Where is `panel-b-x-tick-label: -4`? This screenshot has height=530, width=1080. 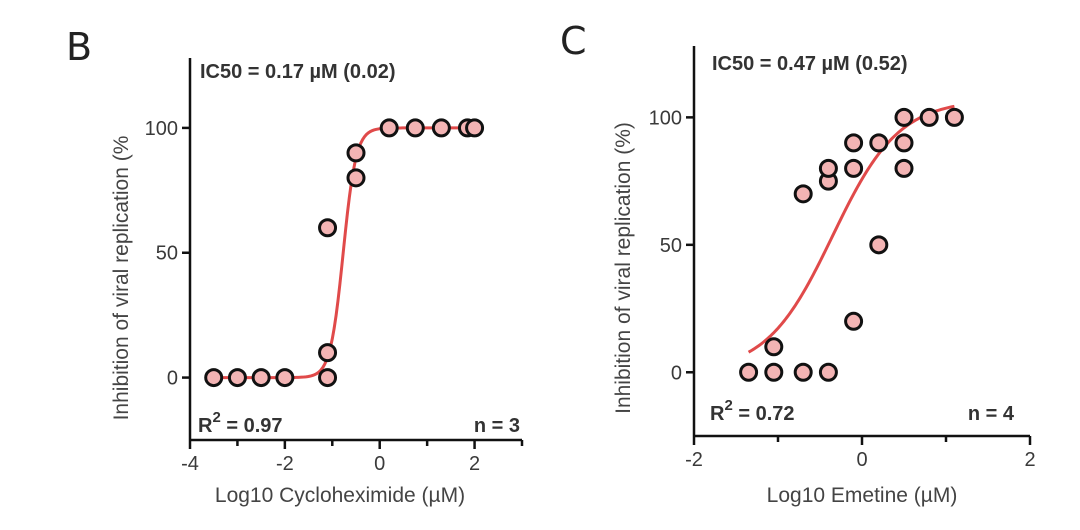 panel-b-x-tick-label: -4 is located at coordinates (190, 464).